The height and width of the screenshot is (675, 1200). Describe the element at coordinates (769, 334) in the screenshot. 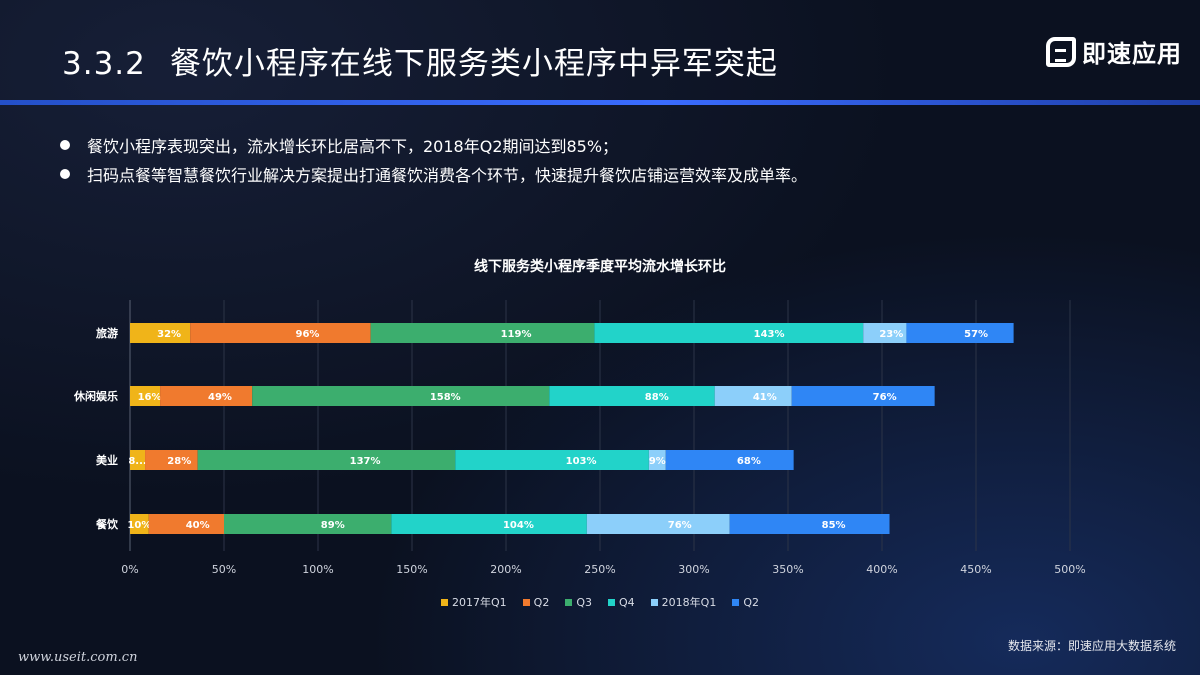

I see `data-label: 143%` at that location.